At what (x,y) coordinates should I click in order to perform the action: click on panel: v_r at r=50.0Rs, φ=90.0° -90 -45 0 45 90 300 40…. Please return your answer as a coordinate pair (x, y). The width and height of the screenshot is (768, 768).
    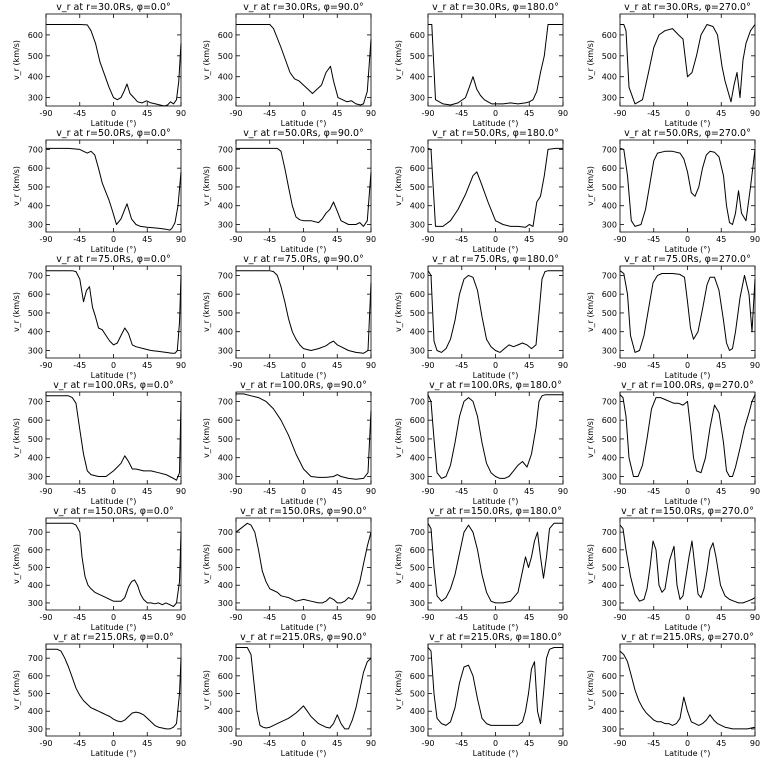
    Looking at the image, I should click on (289, 191).